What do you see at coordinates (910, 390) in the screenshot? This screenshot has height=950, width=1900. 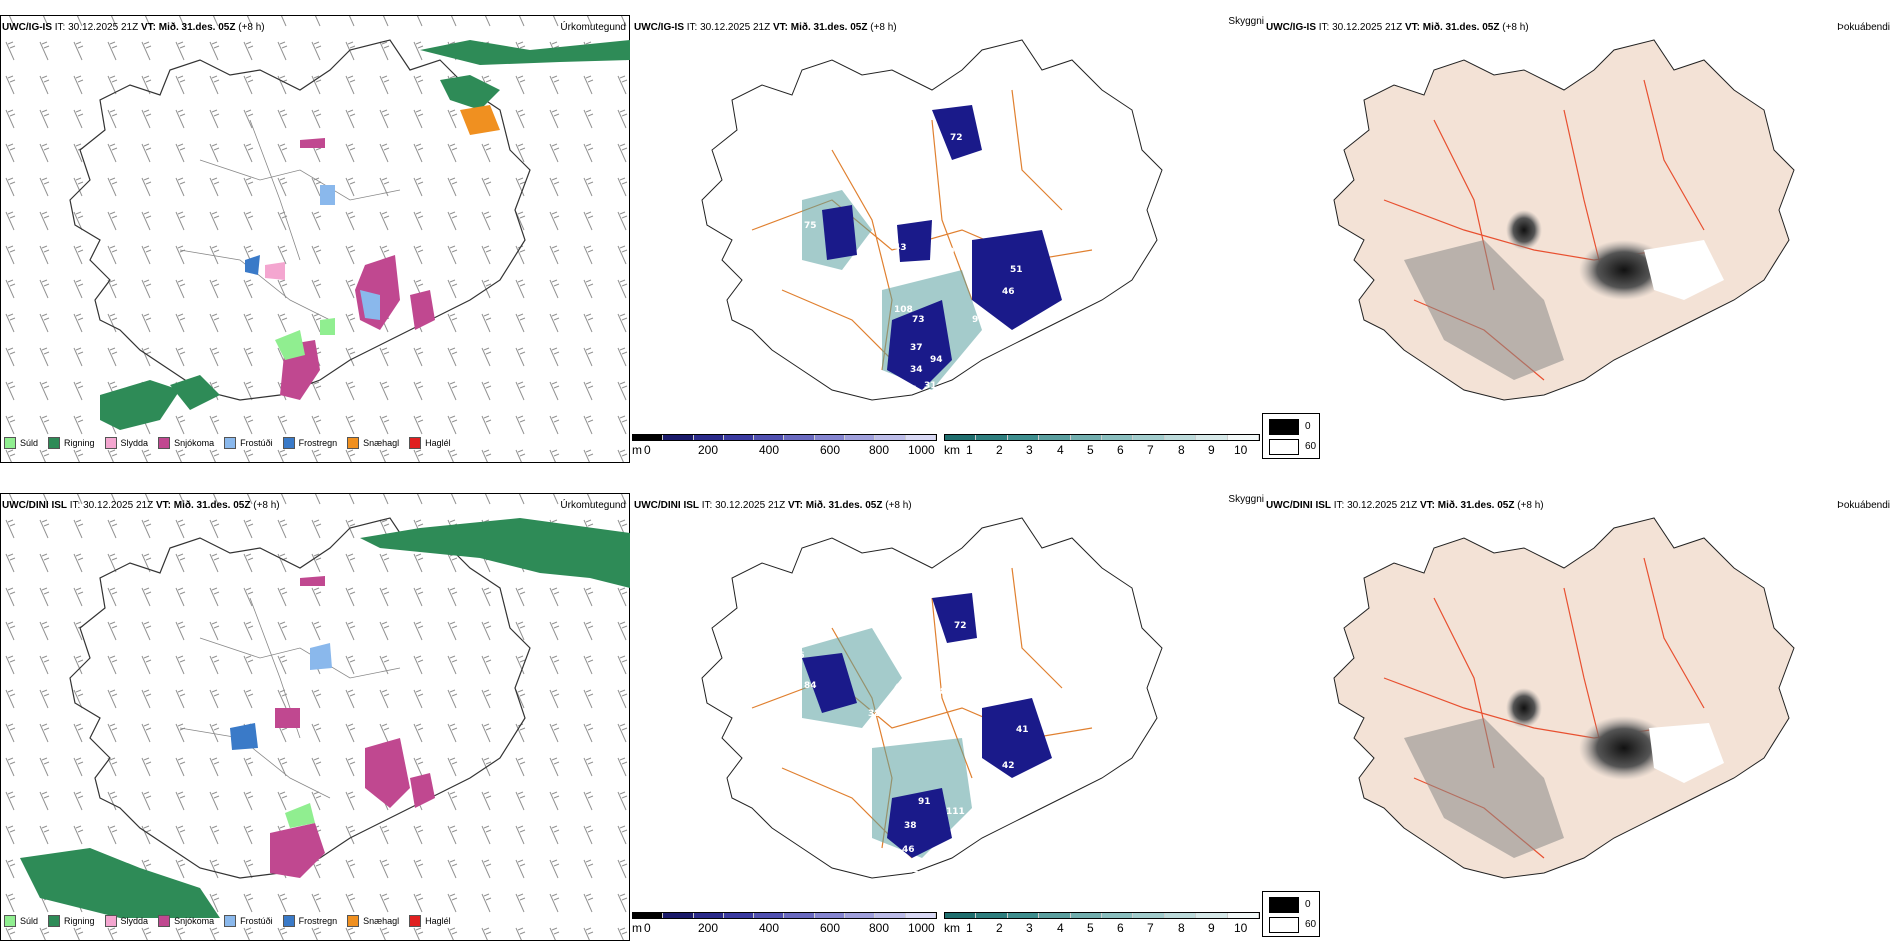 I see `svg-text: 36` at bounding box center [910, 390].